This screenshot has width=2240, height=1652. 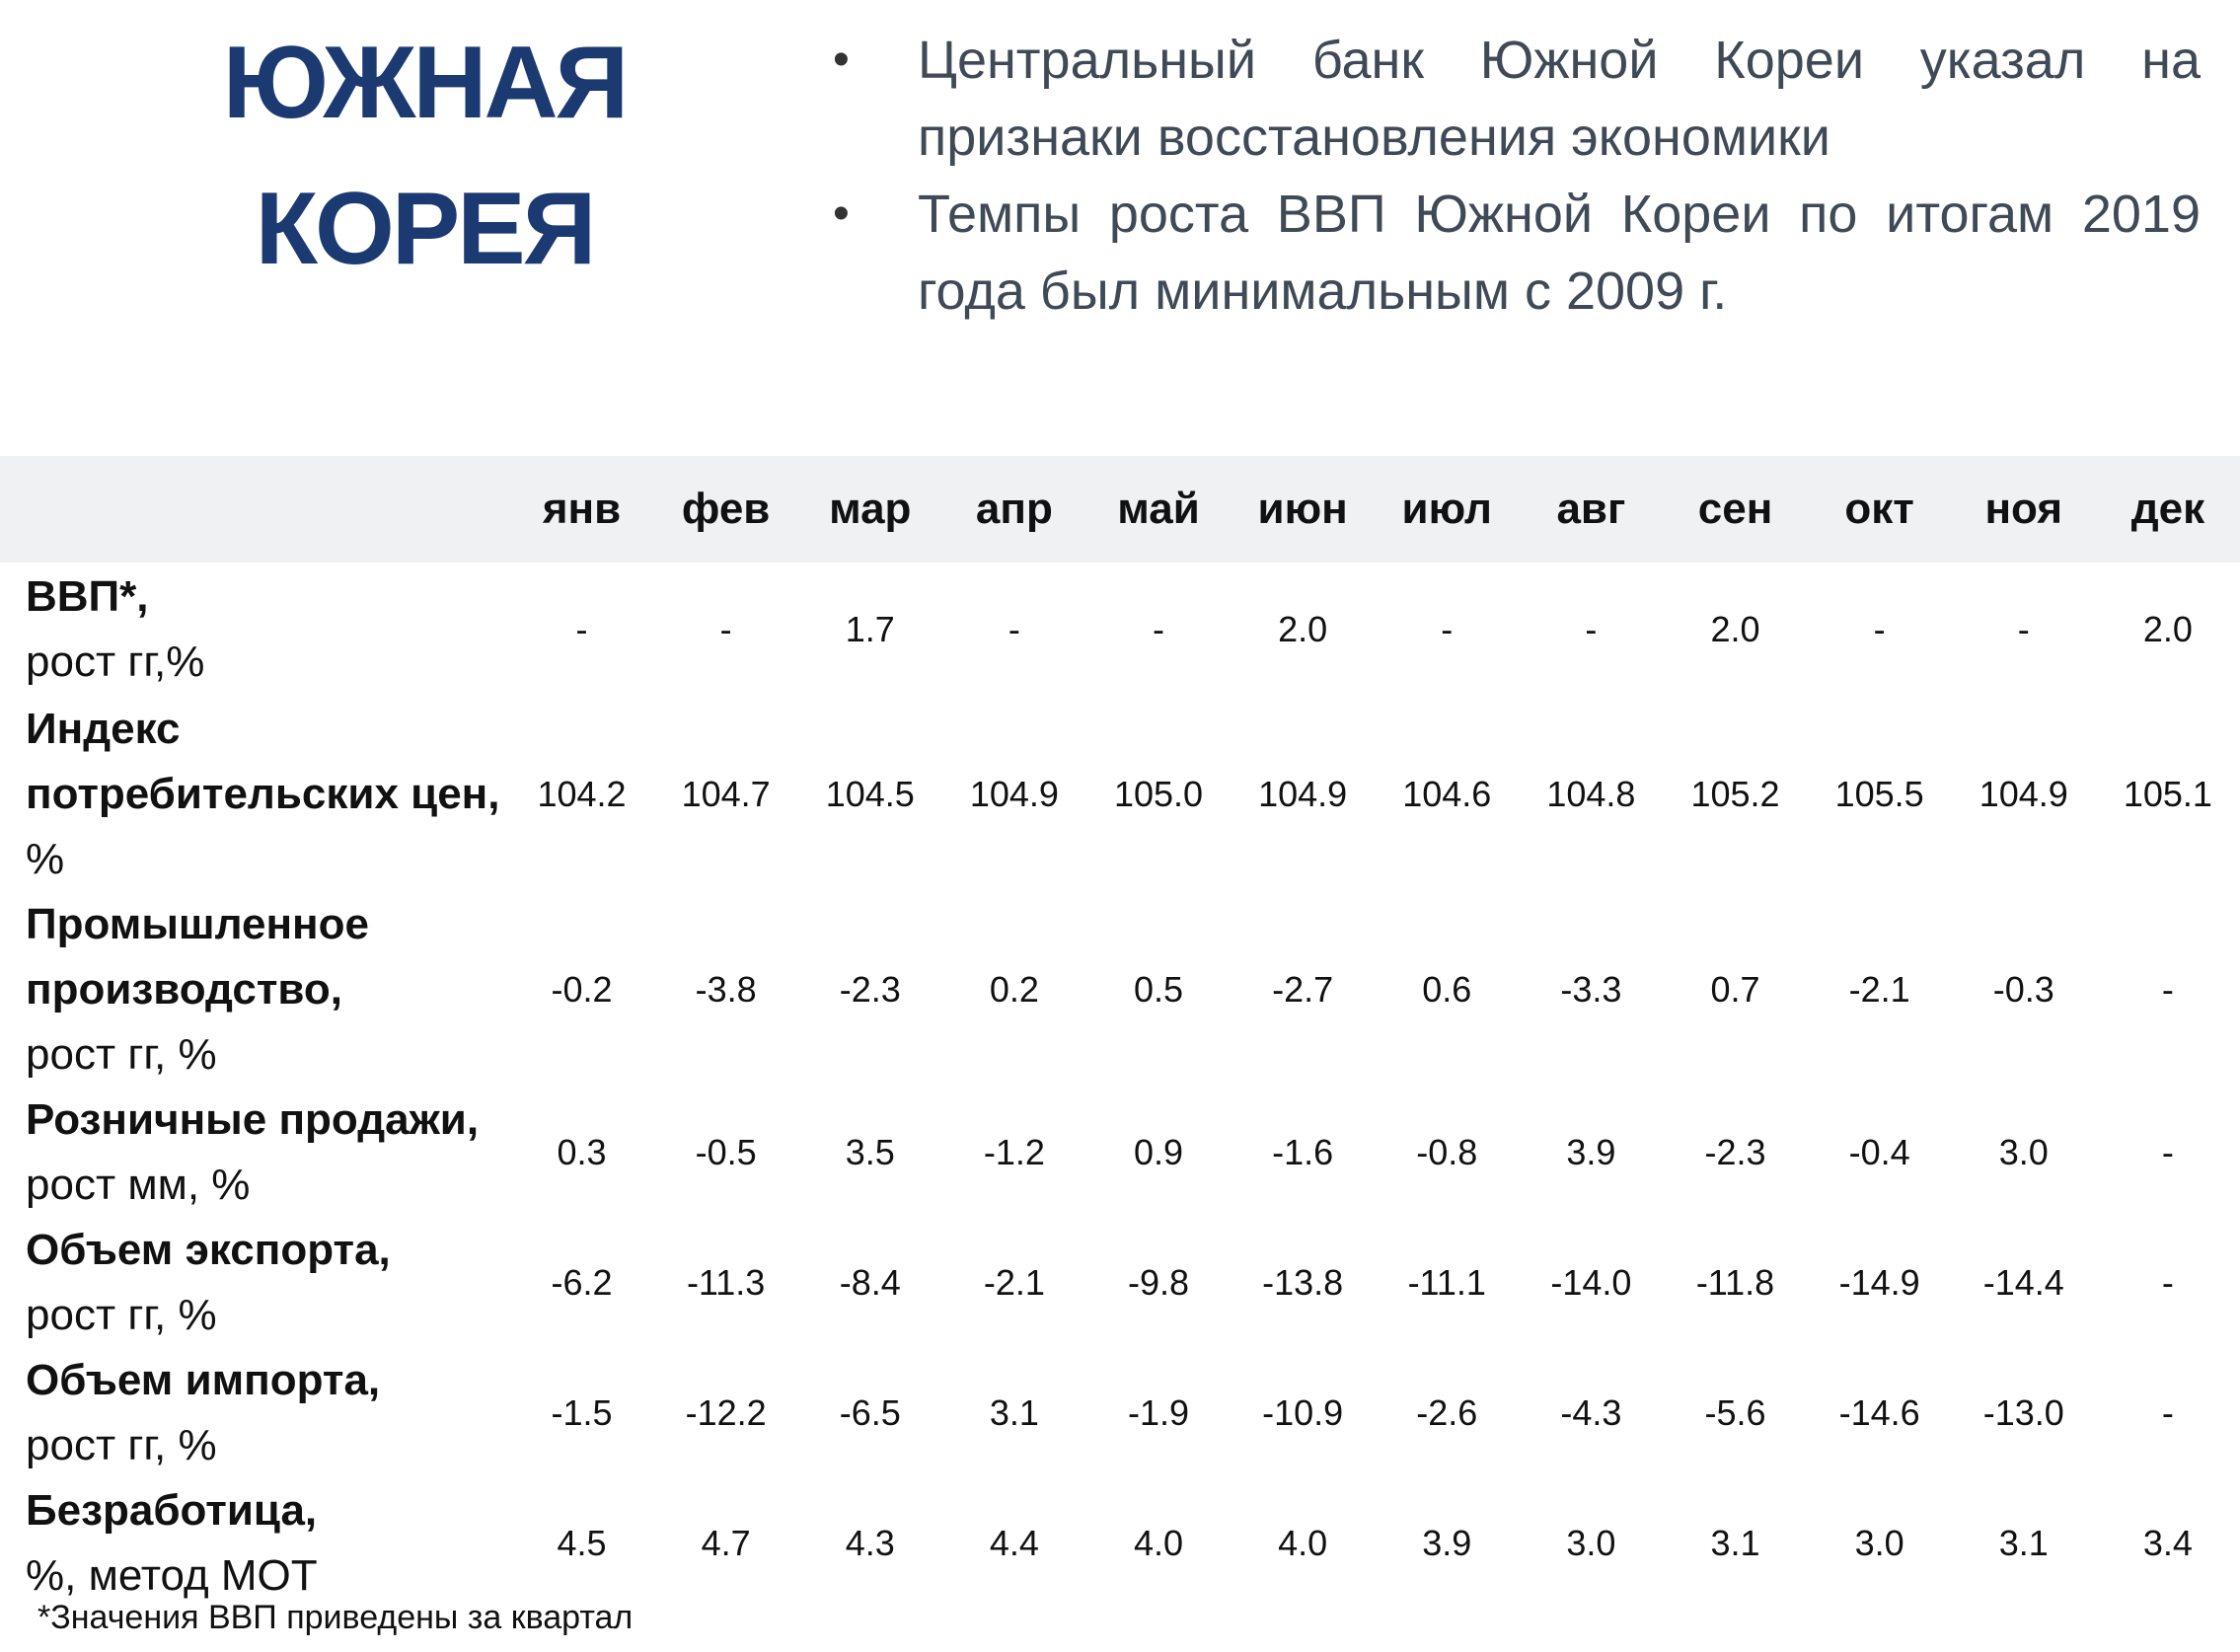 What do you see at coordinates (871, 509) in the screenshot?
I see `header-month-3: мар` at bounding box center [871, 509].